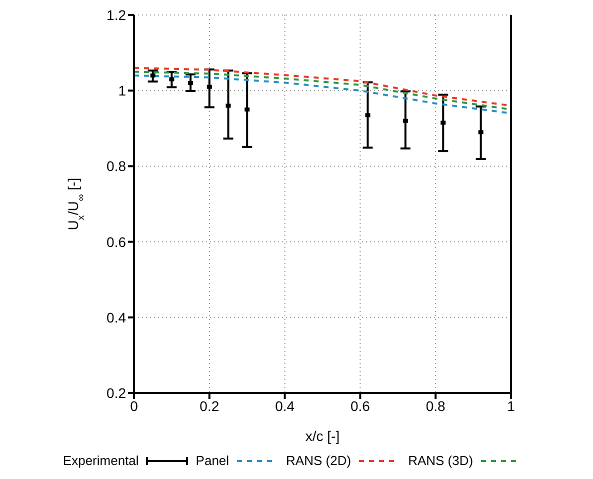  I want to click on legend-label: Panel, so click(213, 460).